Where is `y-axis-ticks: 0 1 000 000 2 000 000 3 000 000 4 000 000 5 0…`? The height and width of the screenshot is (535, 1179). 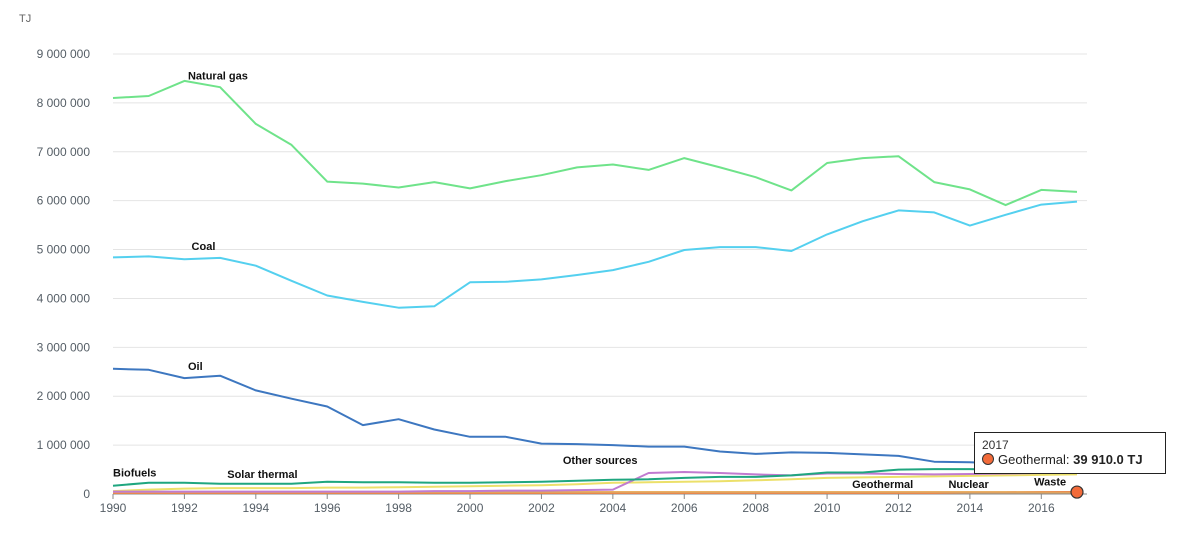
y-axis-ticks: 0 1 000 000 2 000 000 3 000 000 4 000 000 5 0… is located at coordinates (64, 274).